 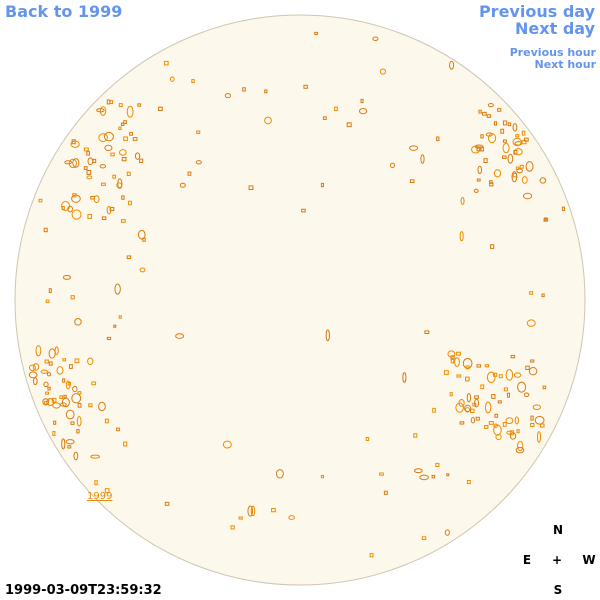 What do you see at coordinates (566, 64) in the screenshot?
I see `next-hour-link: Next hour` at bounding box center [566, 64].